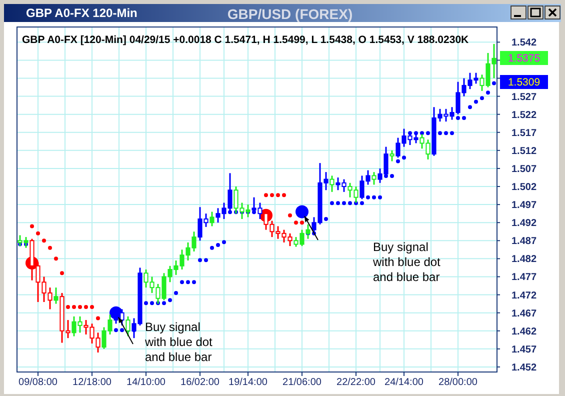 This screenshot has height=396, width=565. I want to click on text: 1.5309, so click(524, 82).